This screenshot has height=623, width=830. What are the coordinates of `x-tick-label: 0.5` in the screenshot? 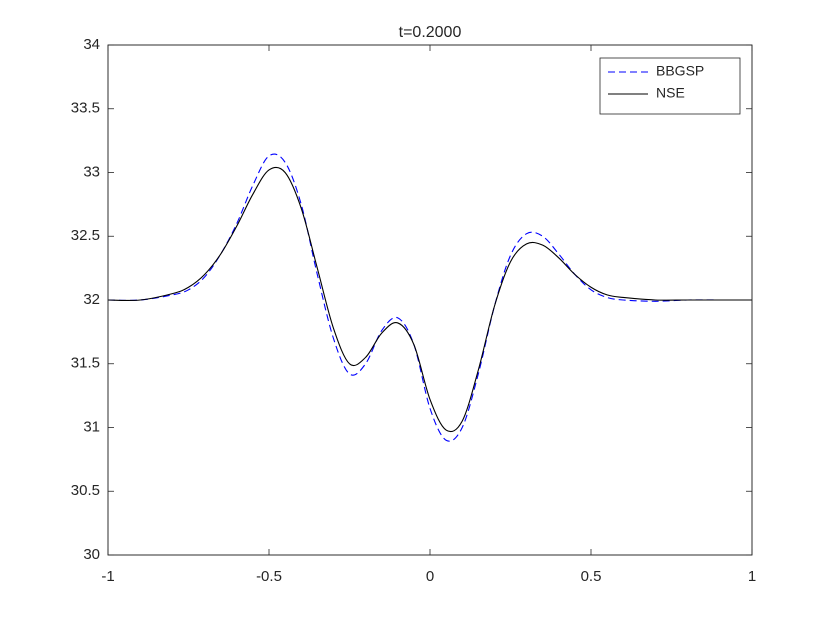 It's located at (591, 576).